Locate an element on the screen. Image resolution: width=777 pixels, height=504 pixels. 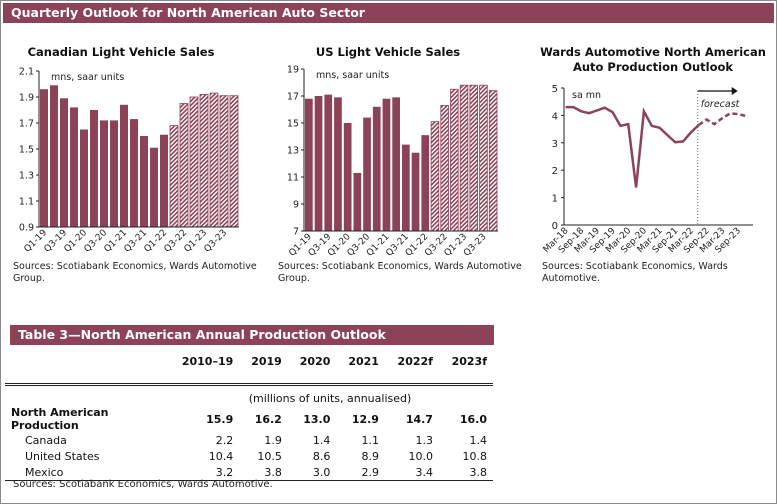
table-cell: 10.0 is located at coordinates (420, 456).